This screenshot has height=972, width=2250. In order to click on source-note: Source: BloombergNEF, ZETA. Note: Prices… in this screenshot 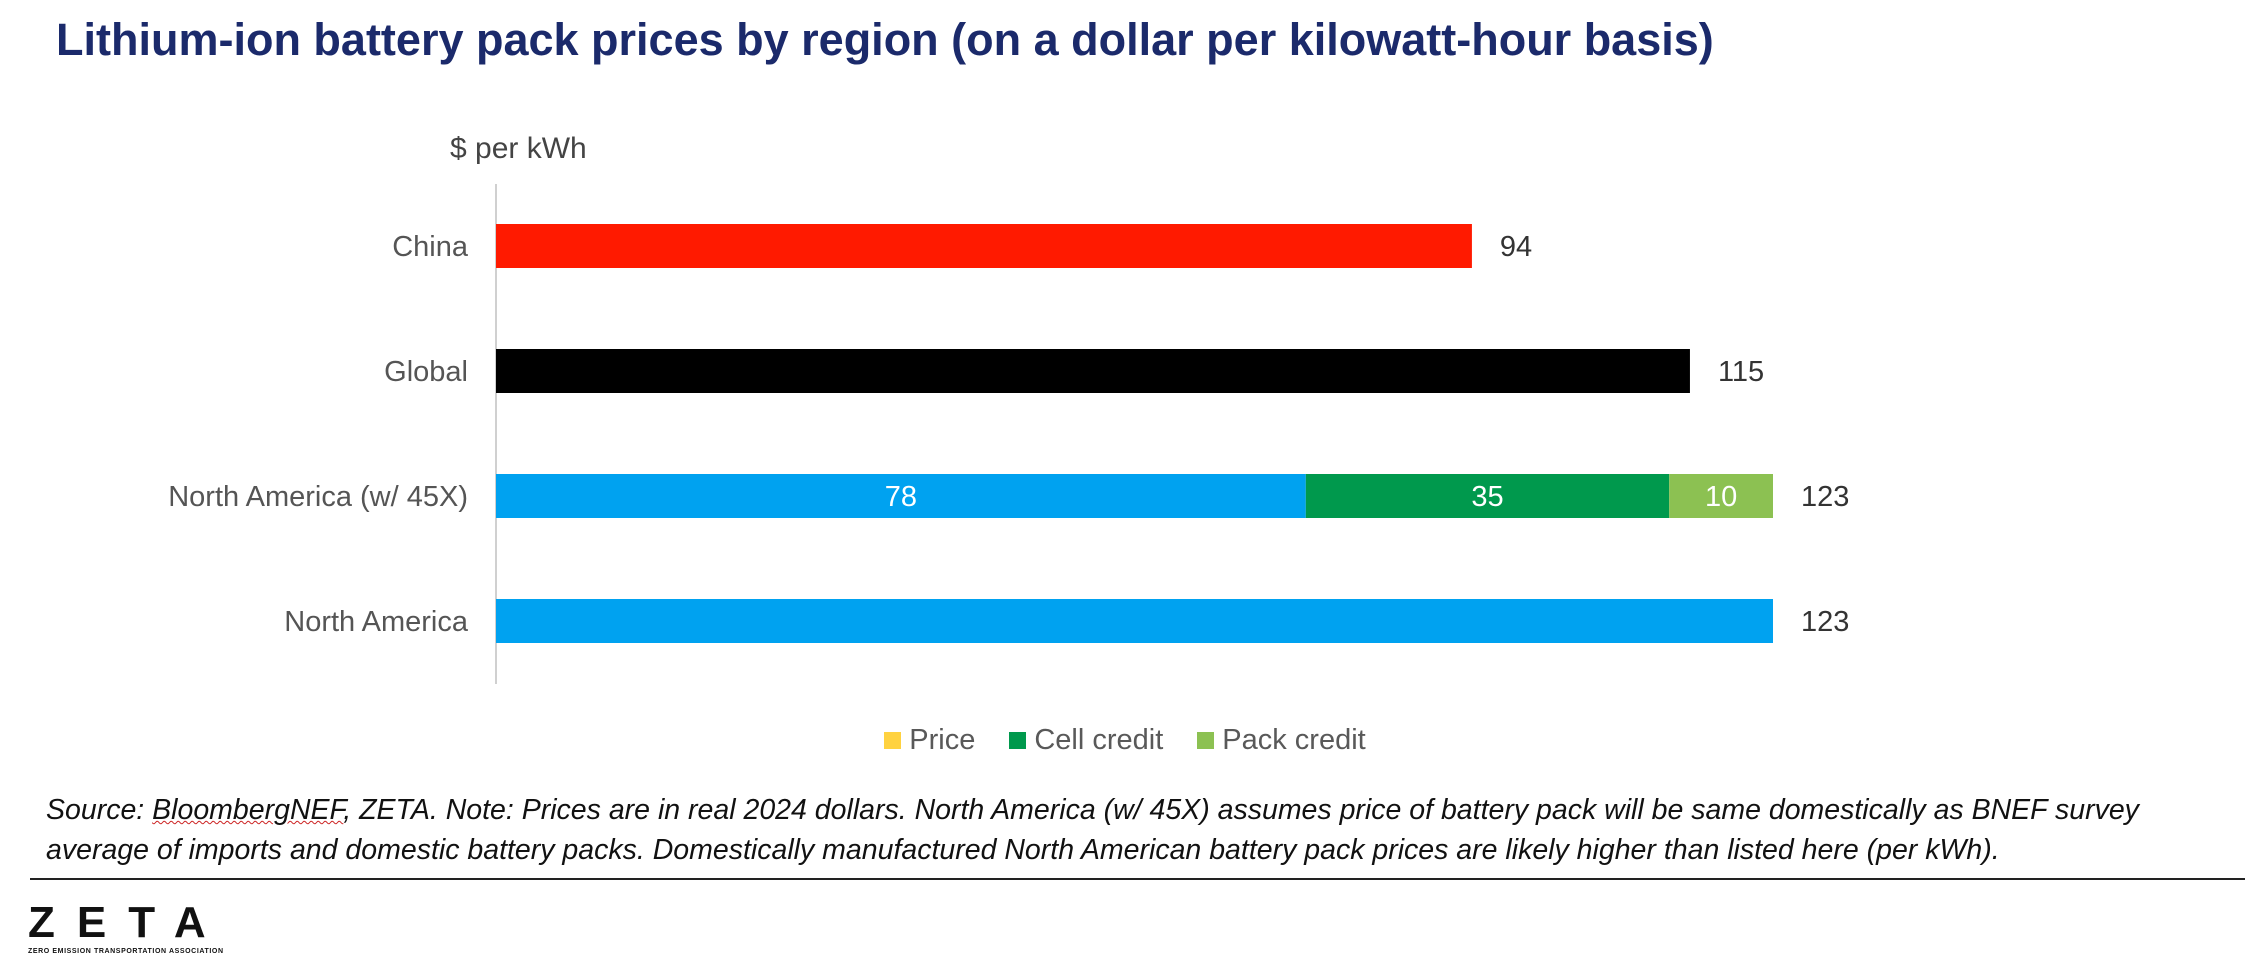, I will do `click(1136, 830)`.